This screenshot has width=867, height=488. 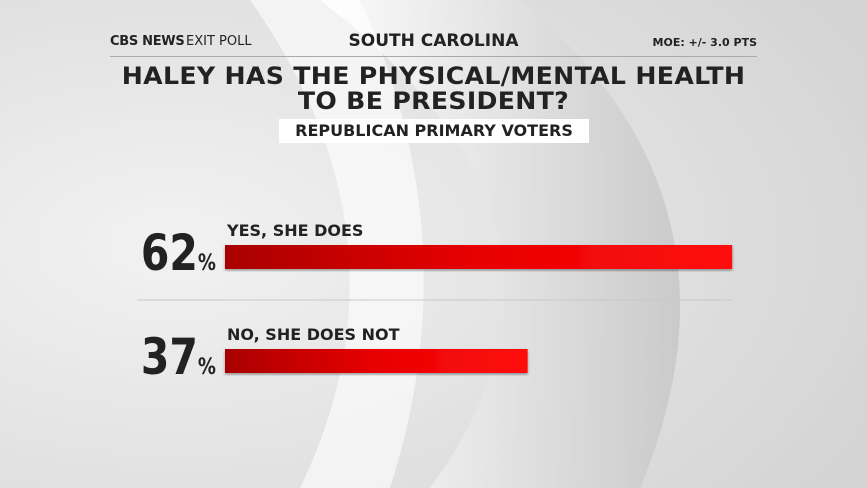 What do you see at coordinates (433, 56) in the screenshot?
I see `header-rule` at bounding box center [433, 56].